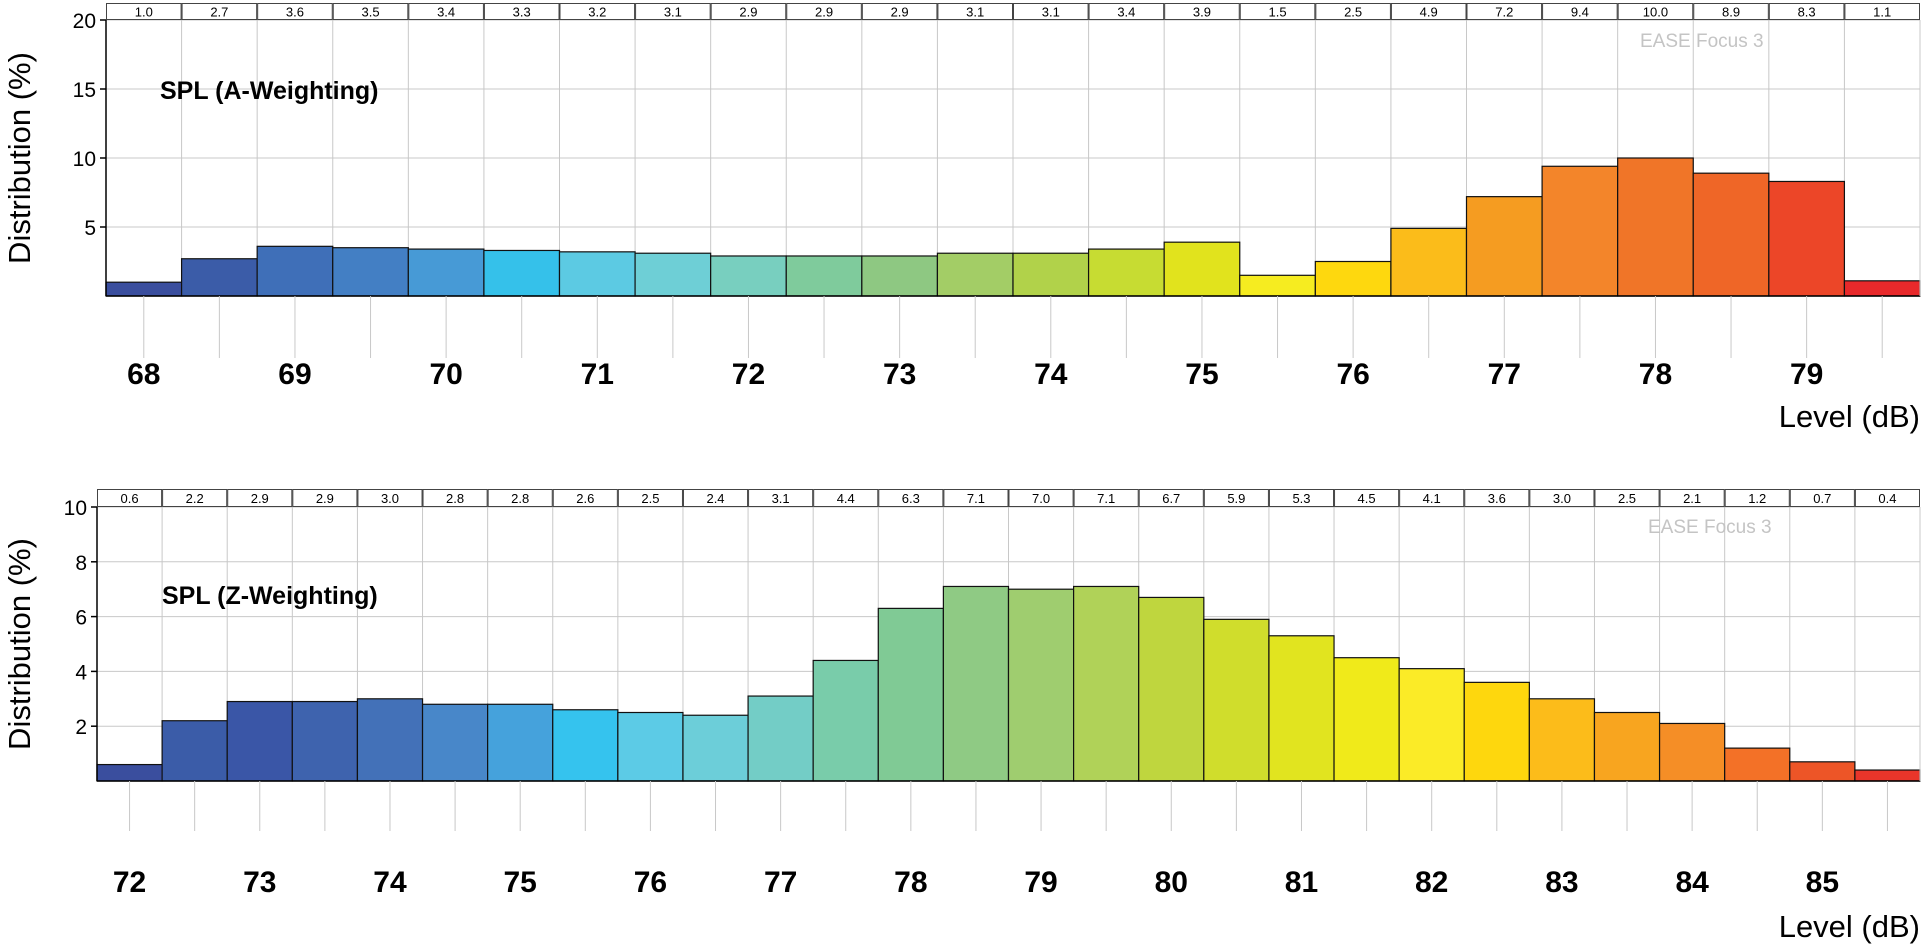 This screenshot has width=1930, height=951. Describe the element at coordinates (1367, 498) in the screenshot. I see `bar-value-label: 4.5` at that location.